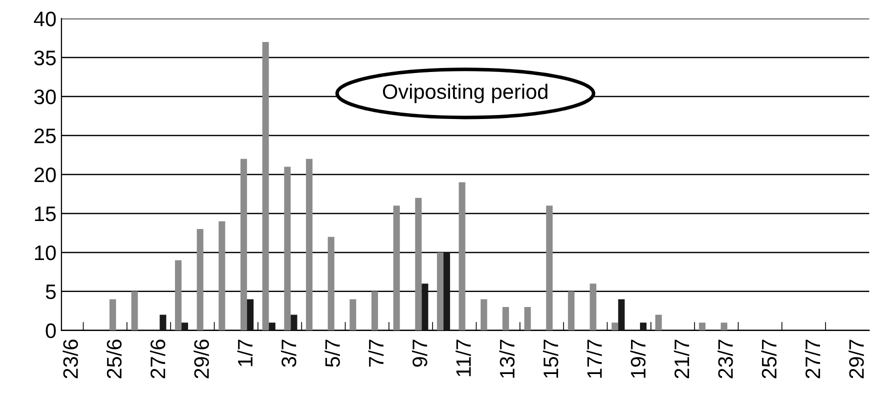 Image resolution: width=878 pixels, height=413 pixels. I want to click on x-tick-label: 3/7, so click(288, 353).